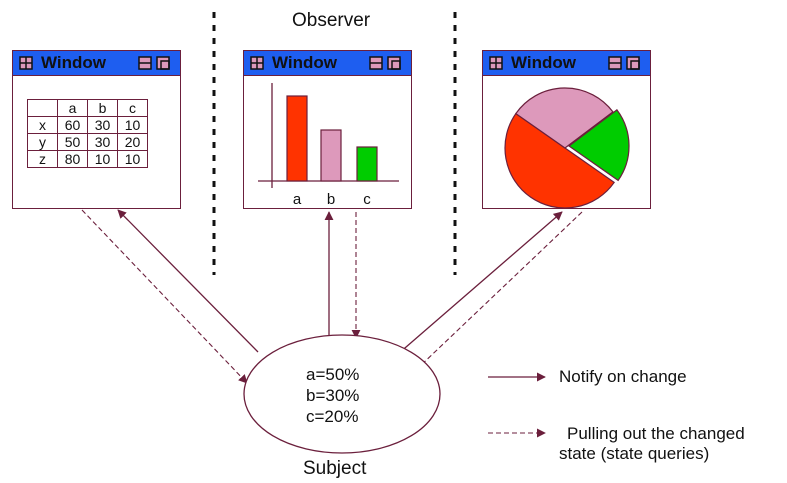  I want to click on table-row-label: z, so click(42, 159).